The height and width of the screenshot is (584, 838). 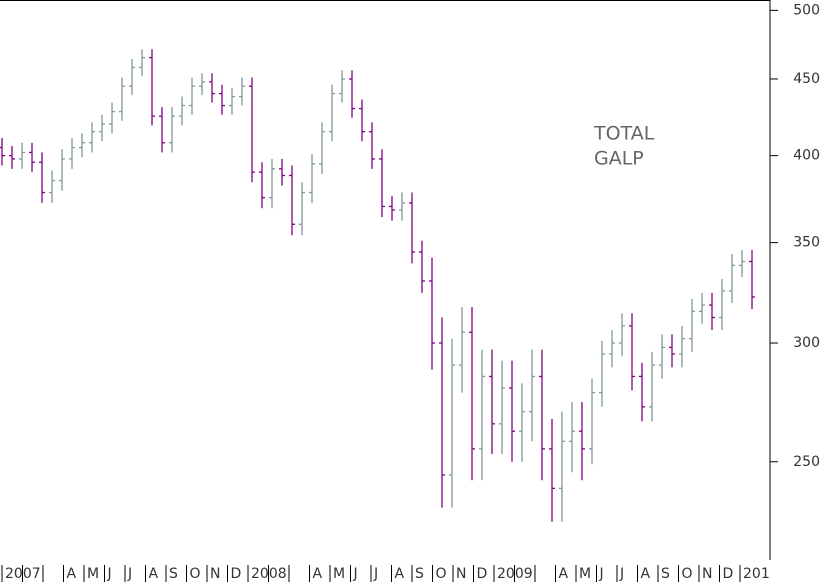 What do you see at coordinates (756, 574) in the screenshot?
I see `x-tick-label: 201` at bounding box center [756, 574].